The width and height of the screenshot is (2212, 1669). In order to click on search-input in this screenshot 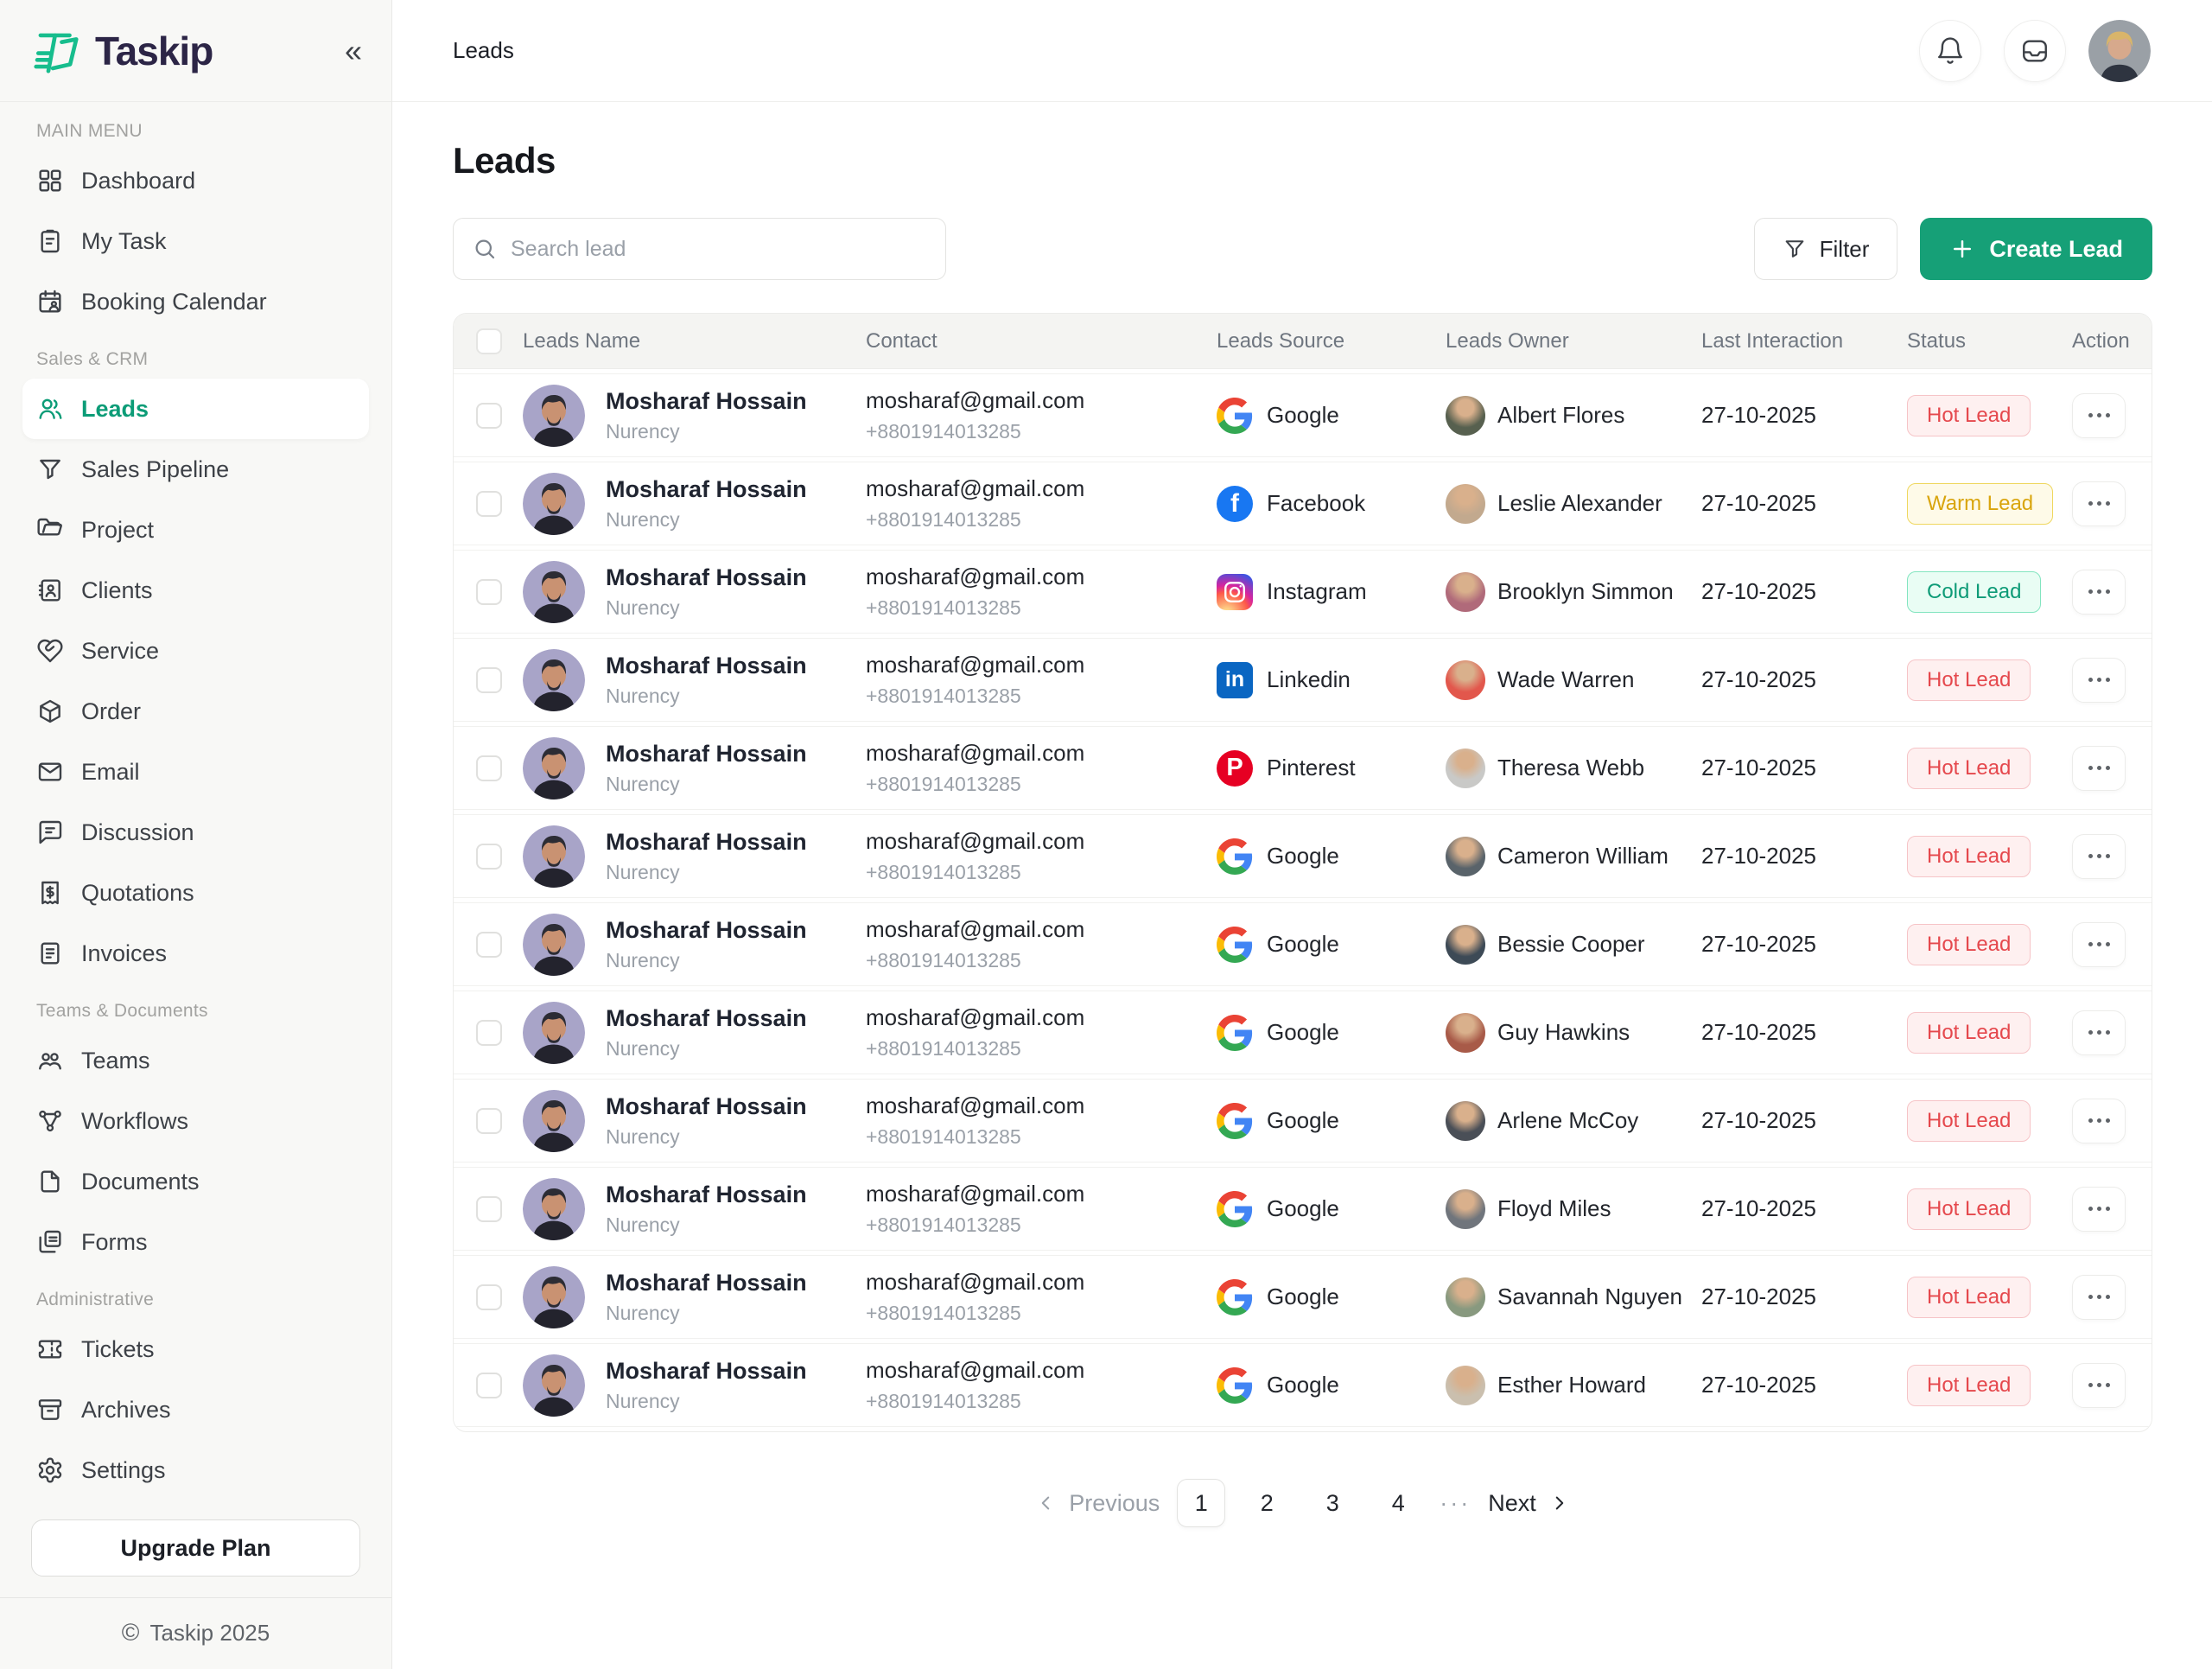, I will do `click(699, 249)`.